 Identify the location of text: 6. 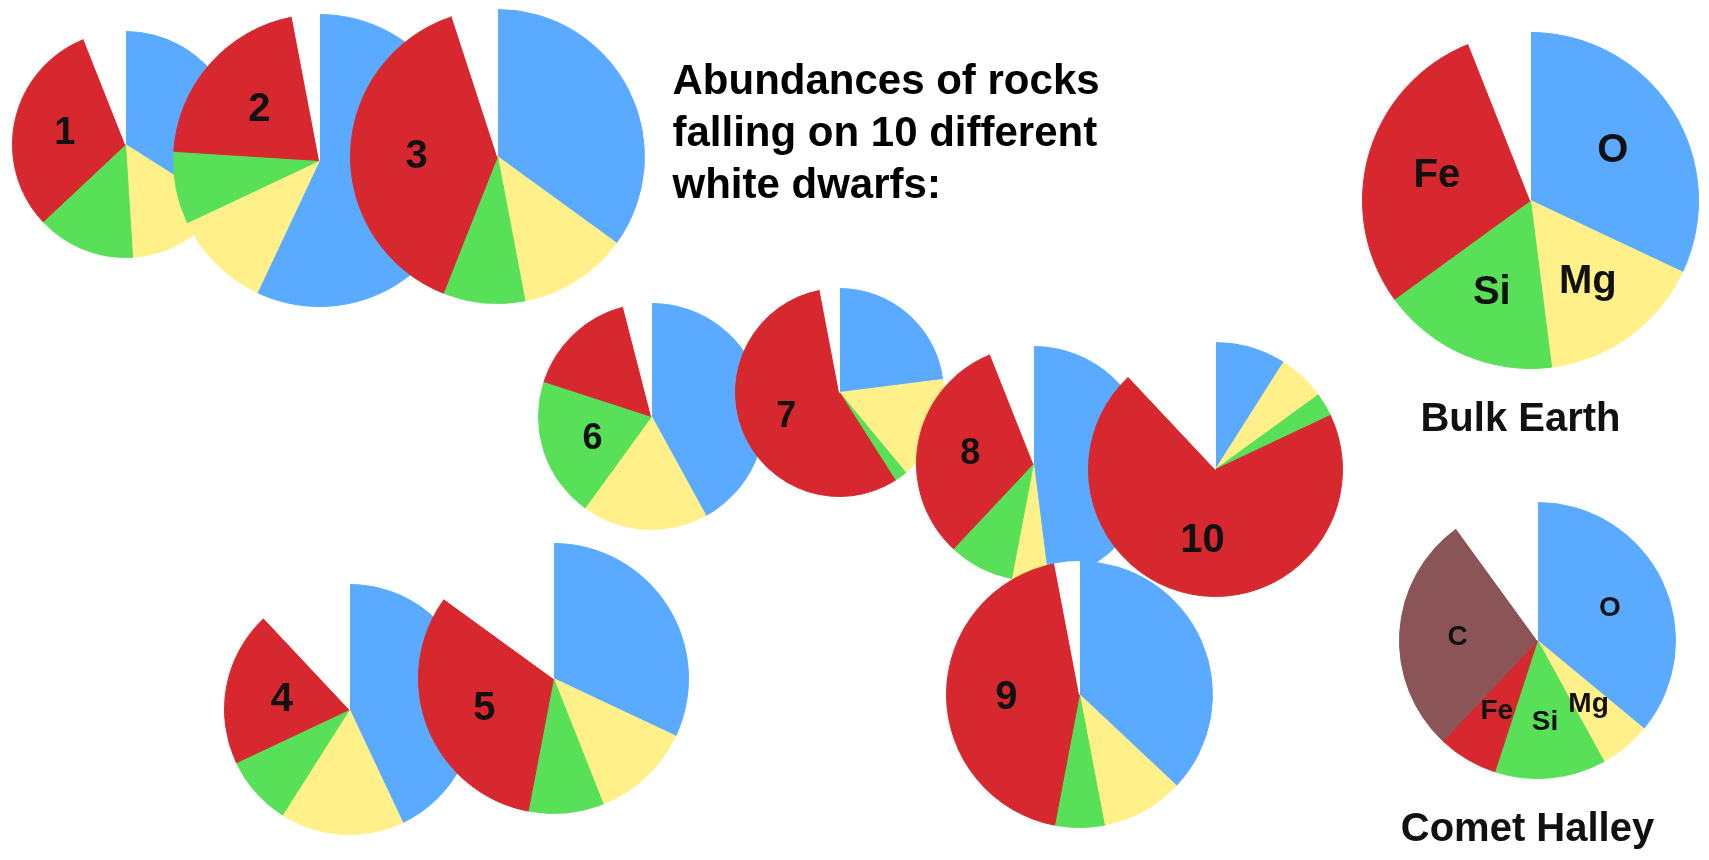
(592, 436).